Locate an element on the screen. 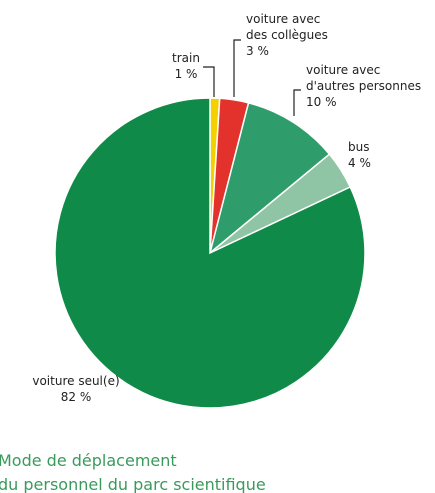  pie-slice is located at coordinates (269, 178).